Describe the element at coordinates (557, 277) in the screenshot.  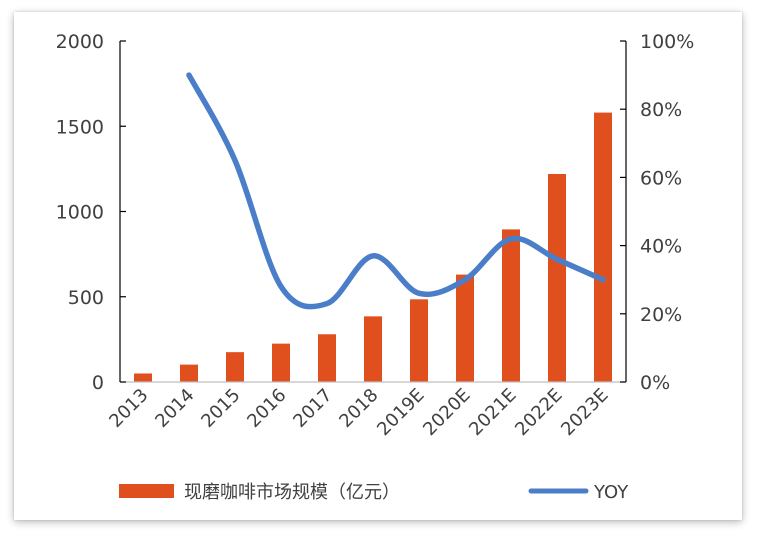
I see `bar-2022E` at that location.